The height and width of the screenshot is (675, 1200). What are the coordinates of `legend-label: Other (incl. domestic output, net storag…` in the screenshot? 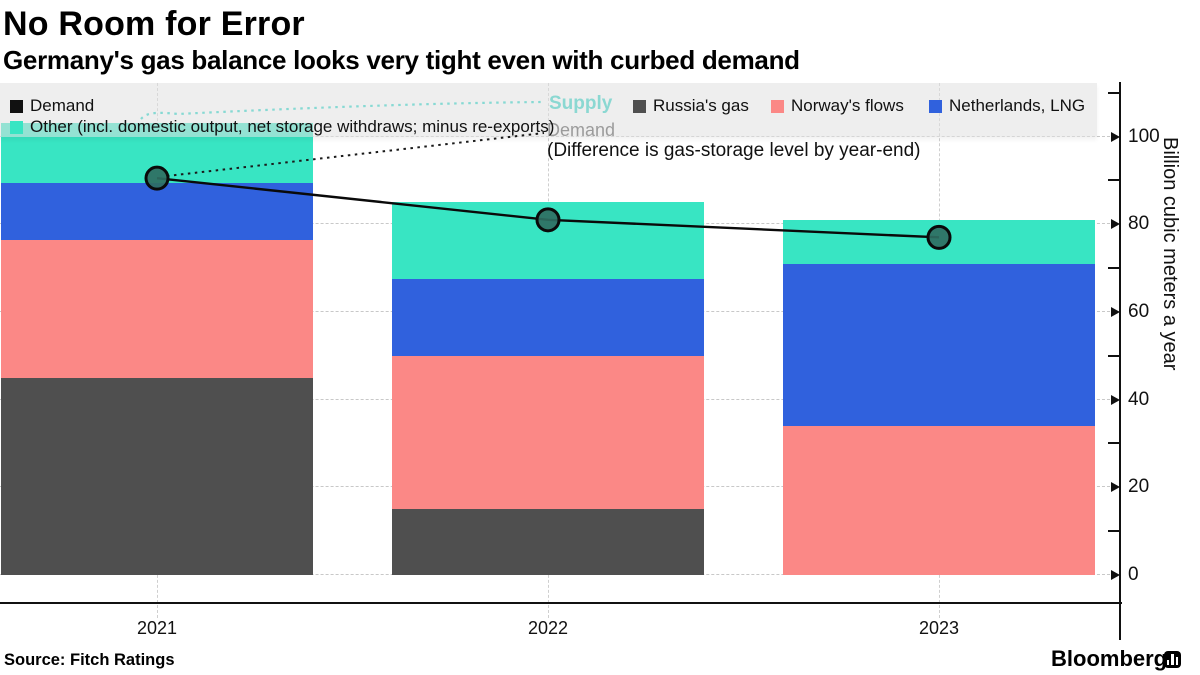 It's located at (292, 126).